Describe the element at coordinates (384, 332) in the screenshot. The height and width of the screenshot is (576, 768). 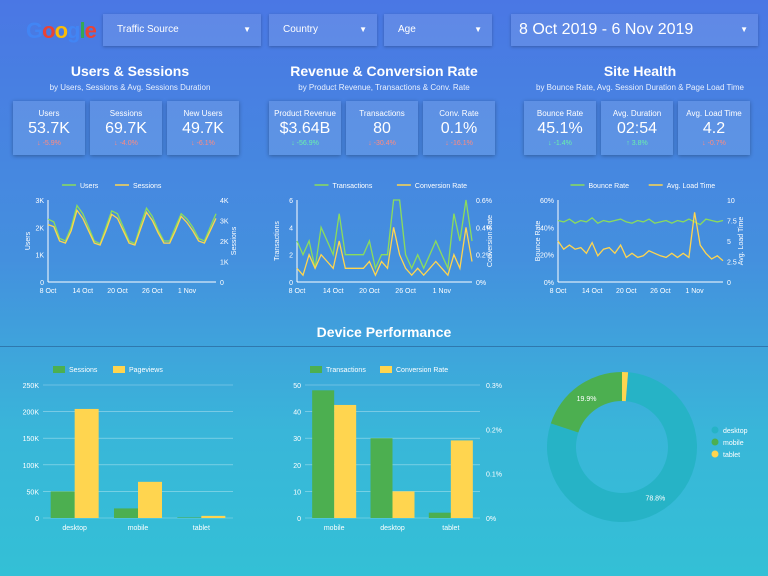
I see `device-performance-title: Device Performance` at that location.